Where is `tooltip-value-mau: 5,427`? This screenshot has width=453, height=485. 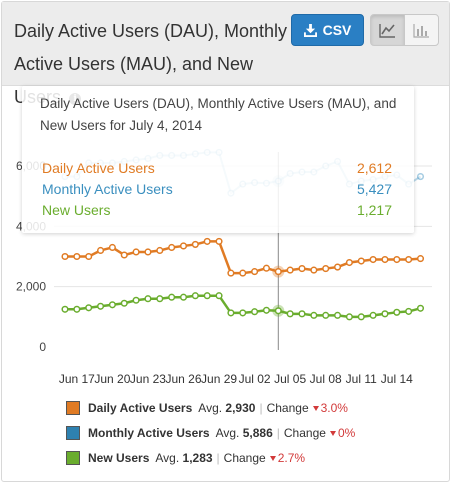
tooltip-value-mau: 5,427 is located at coordinates (374, 189).